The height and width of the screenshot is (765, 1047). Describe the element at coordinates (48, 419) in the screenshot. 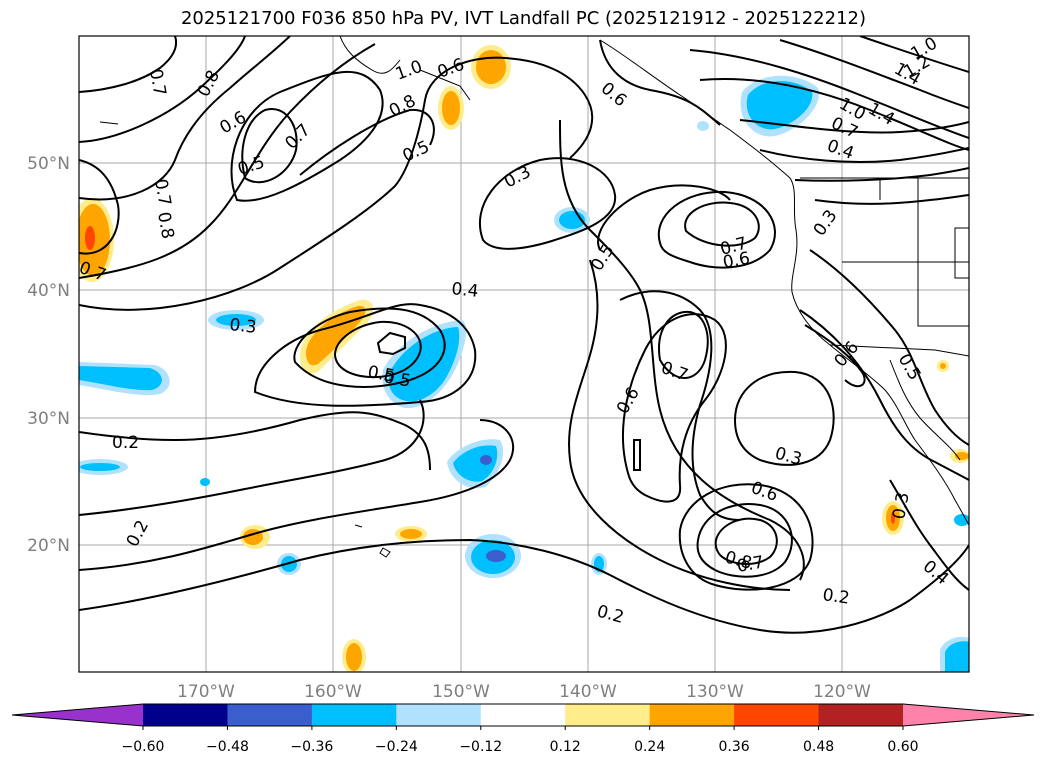

I see `lat-label: 30°N` at that location.